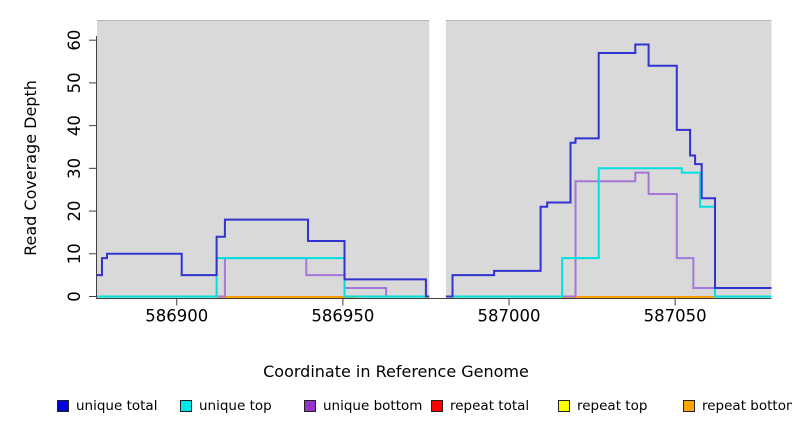  What do you see at coordinates (342, 316) in the screenshot?
I see `x-tick-label: 586950` at bounding box center [342, 316].